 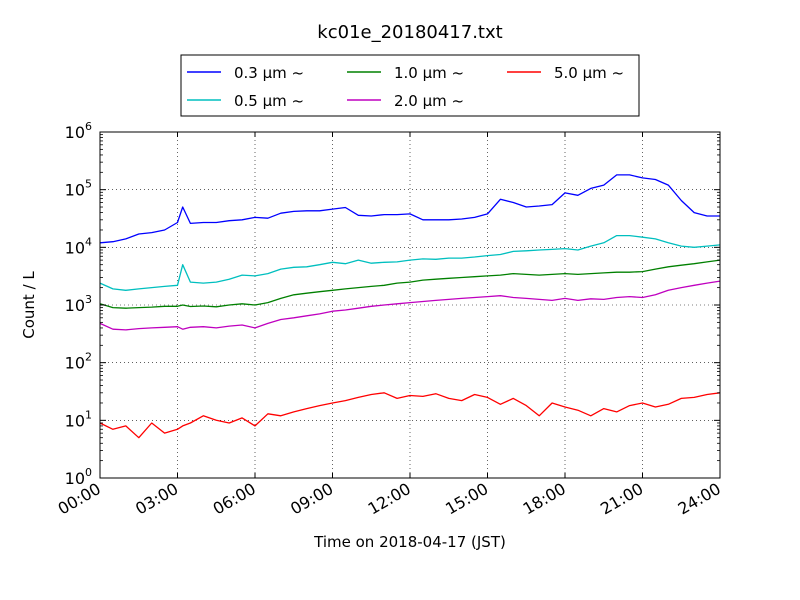 What do you see at coordinates (269, 73) in the screenshot?
I see `legend-label: 0.3 µm ~` at bounding box center [269, 73].